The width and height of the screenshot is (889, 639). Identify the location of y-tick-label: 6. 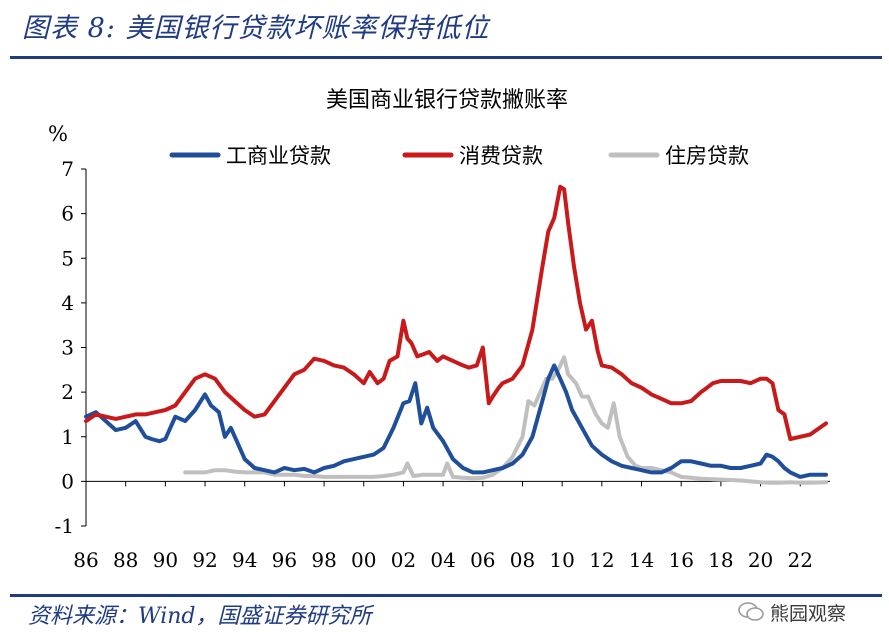
(67, 214).